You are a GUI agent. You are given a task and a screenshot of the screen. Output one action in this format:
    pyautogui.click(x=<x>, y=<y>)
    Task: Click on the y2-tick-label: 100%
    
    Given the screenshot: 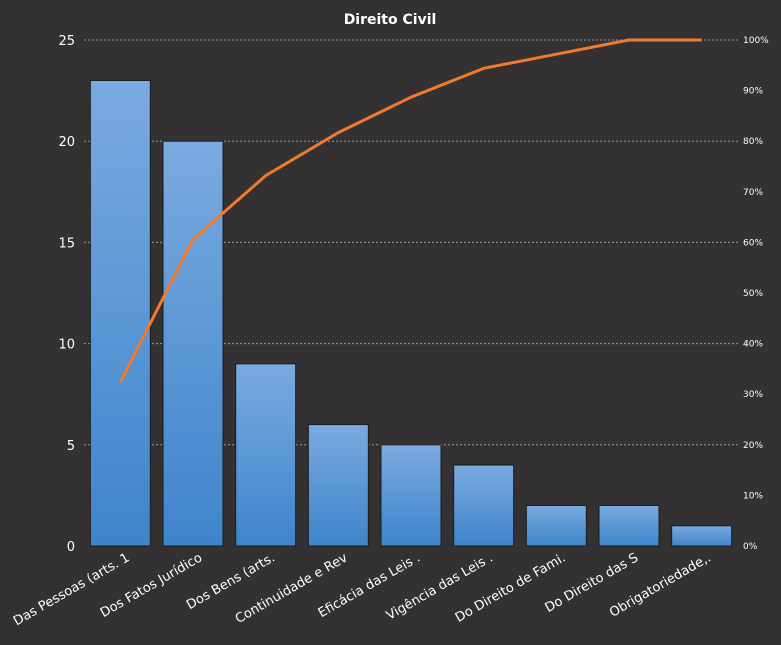 What is the action you would take?
    pyautogui.click(x=756, y=41)
    